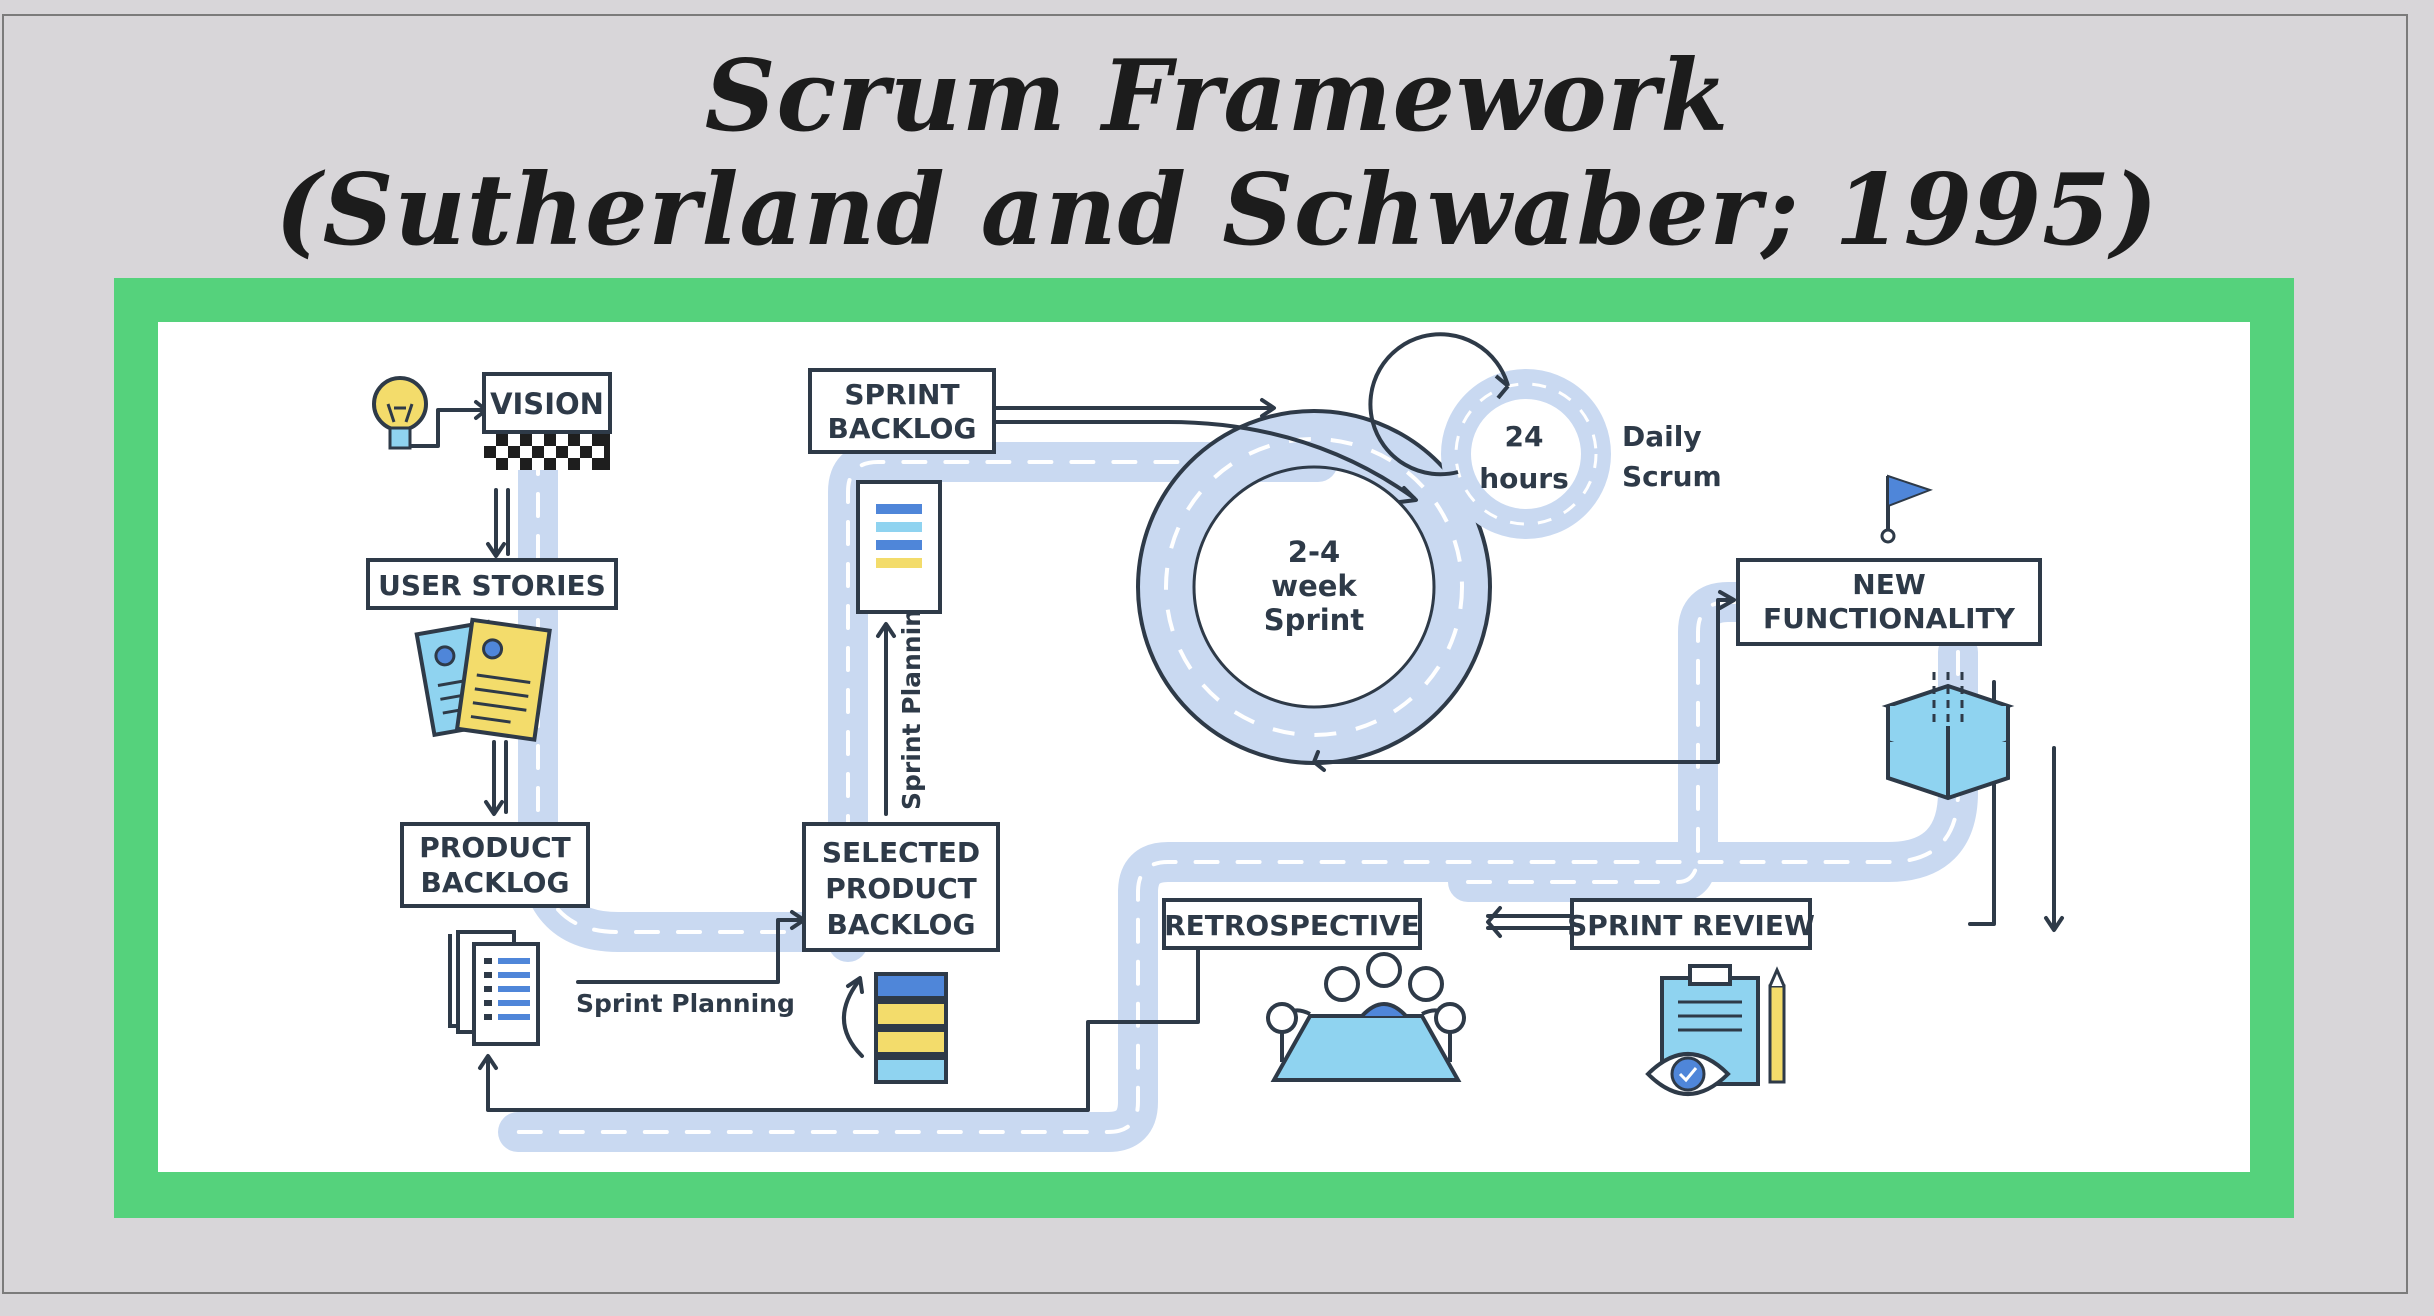 The width and height of the screenshot is (2434, 1316). I want to click on label-new: NEW, so click(1889, 584).